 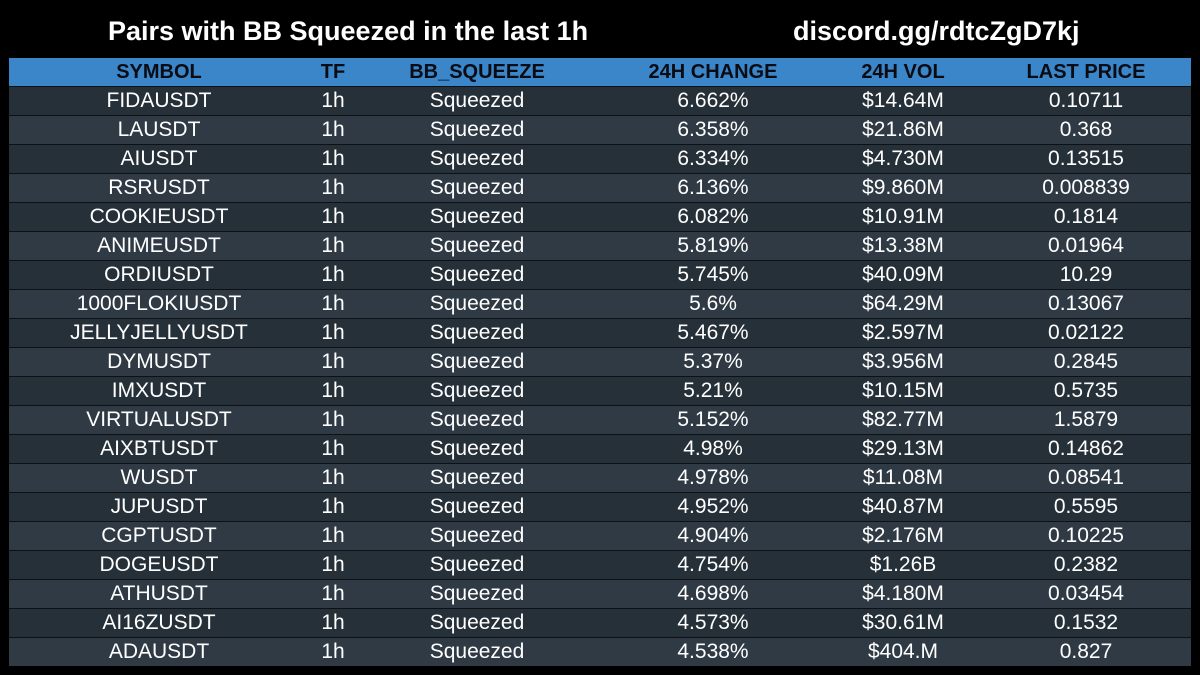 What do you see at coordinates (159, 71) in the screenshot?
I see `column-header-symbol: SYMBOL` at bounding box center [159, 71].